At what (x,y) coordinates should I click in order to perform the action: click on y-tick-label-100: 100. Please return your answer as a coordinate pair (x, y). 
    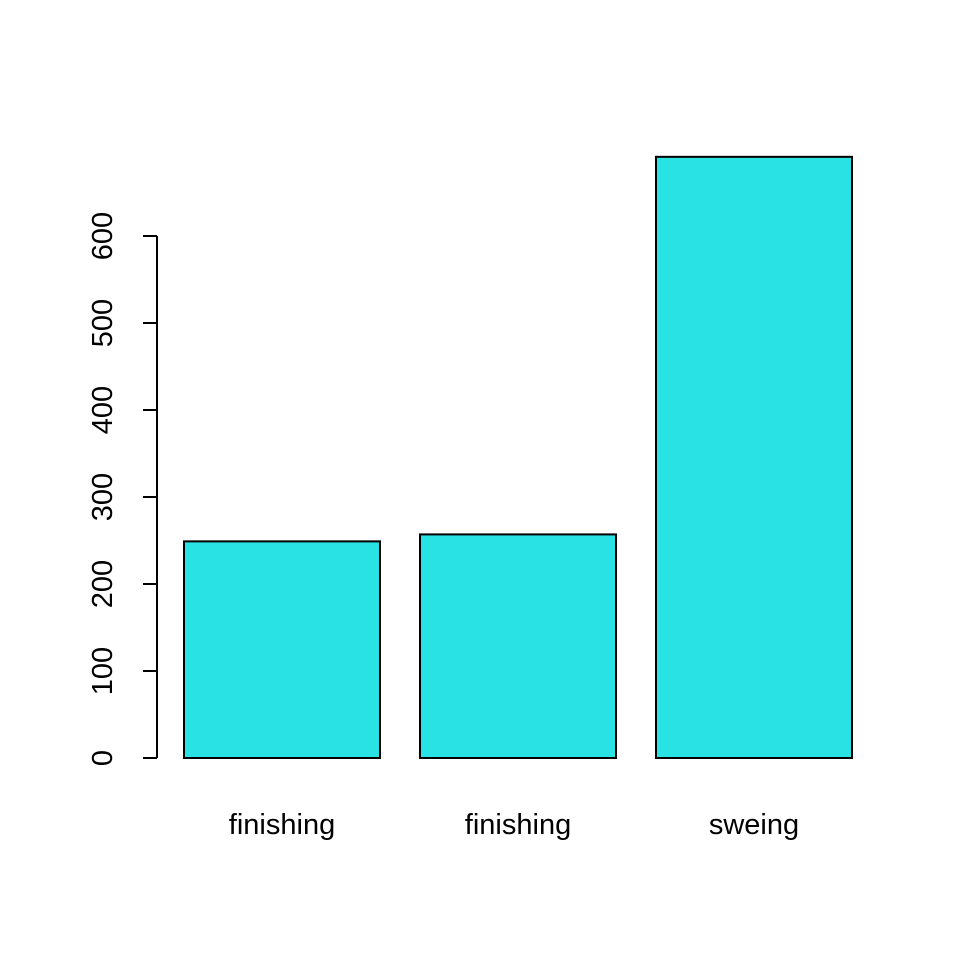
    Looking at the image, I should click on (103, 671).